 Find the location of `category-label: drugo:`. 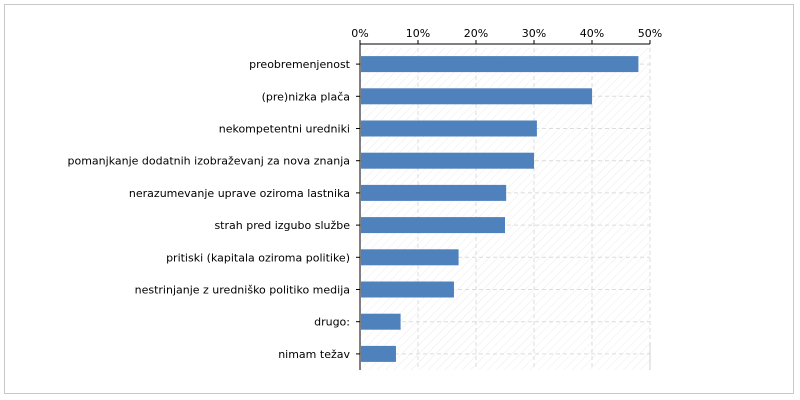

category-label: drugo: is located at coordinates (332, 322).